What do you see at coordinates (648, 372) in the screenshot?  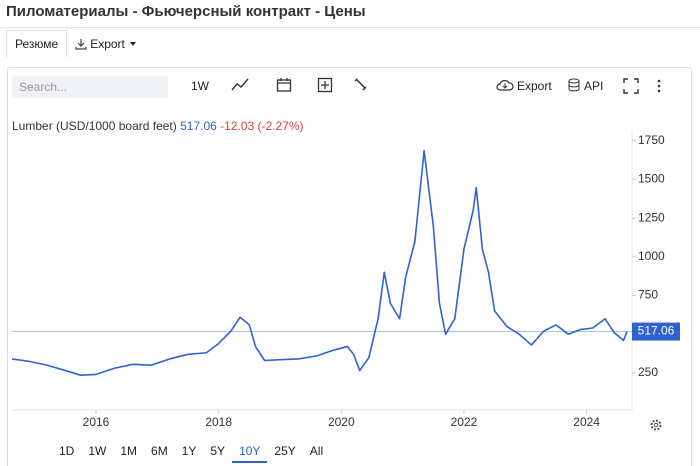 I see `y-tick-label: 250` at bounding box center [648, 372].